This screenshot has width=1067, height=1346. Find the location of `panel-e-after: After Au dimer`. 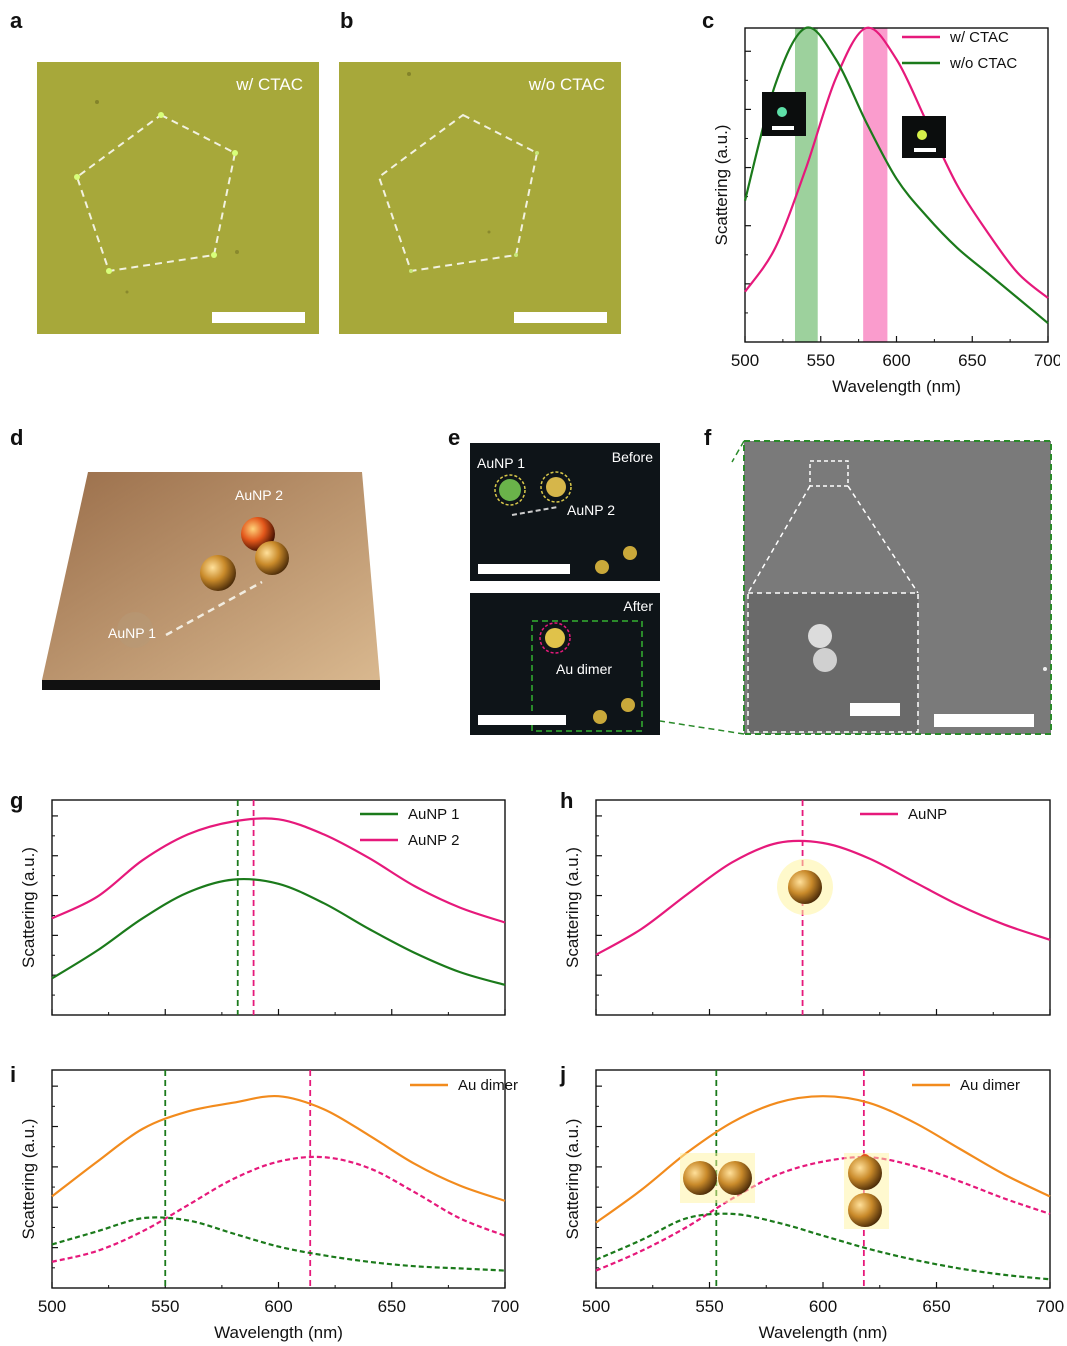

panel-e-after: After Au dimer is located at coordinates (565, 664).